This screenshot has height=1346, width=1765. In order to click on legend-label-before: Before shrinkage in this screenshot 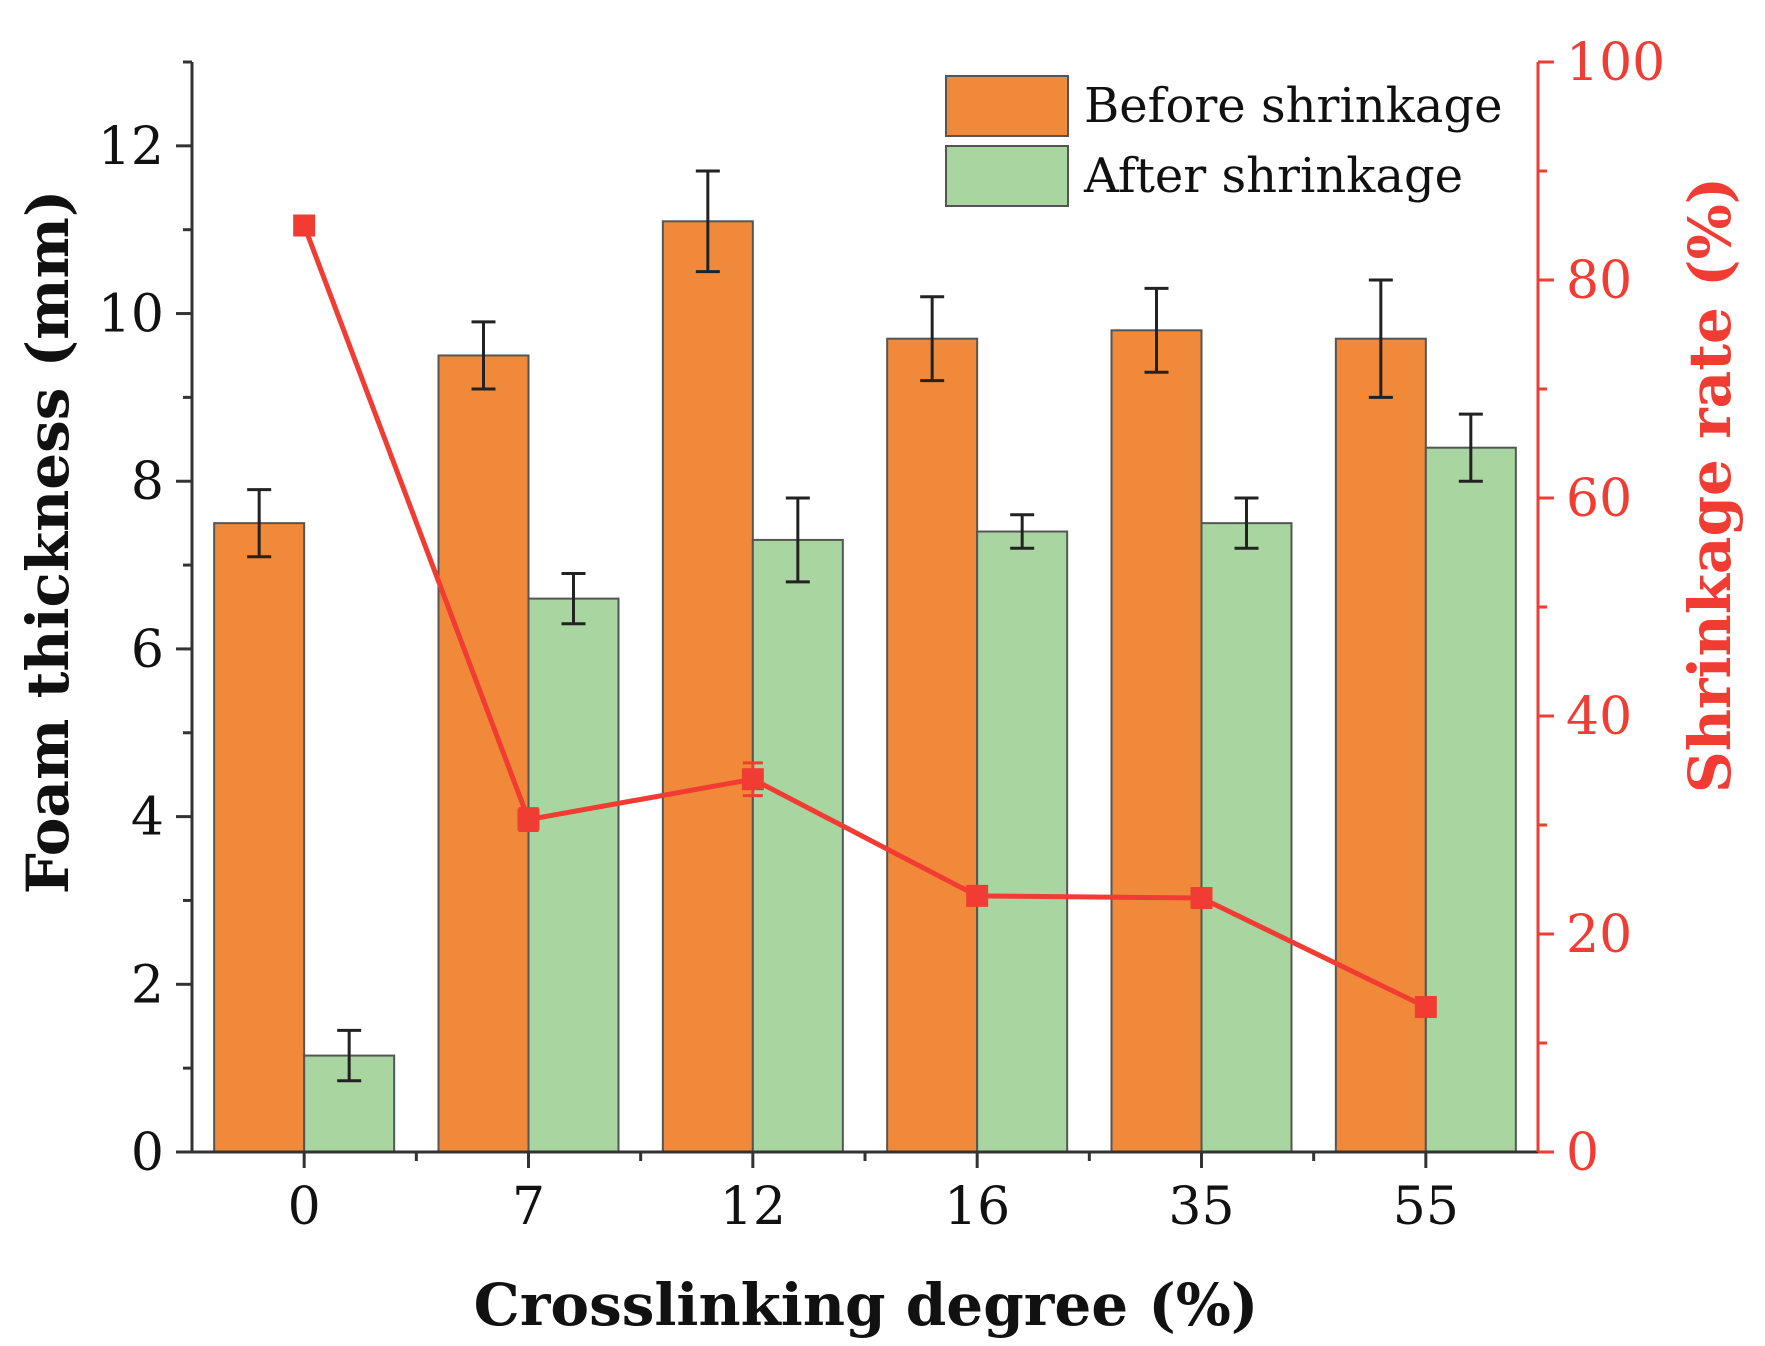, I will do `click(1293, 106)`.